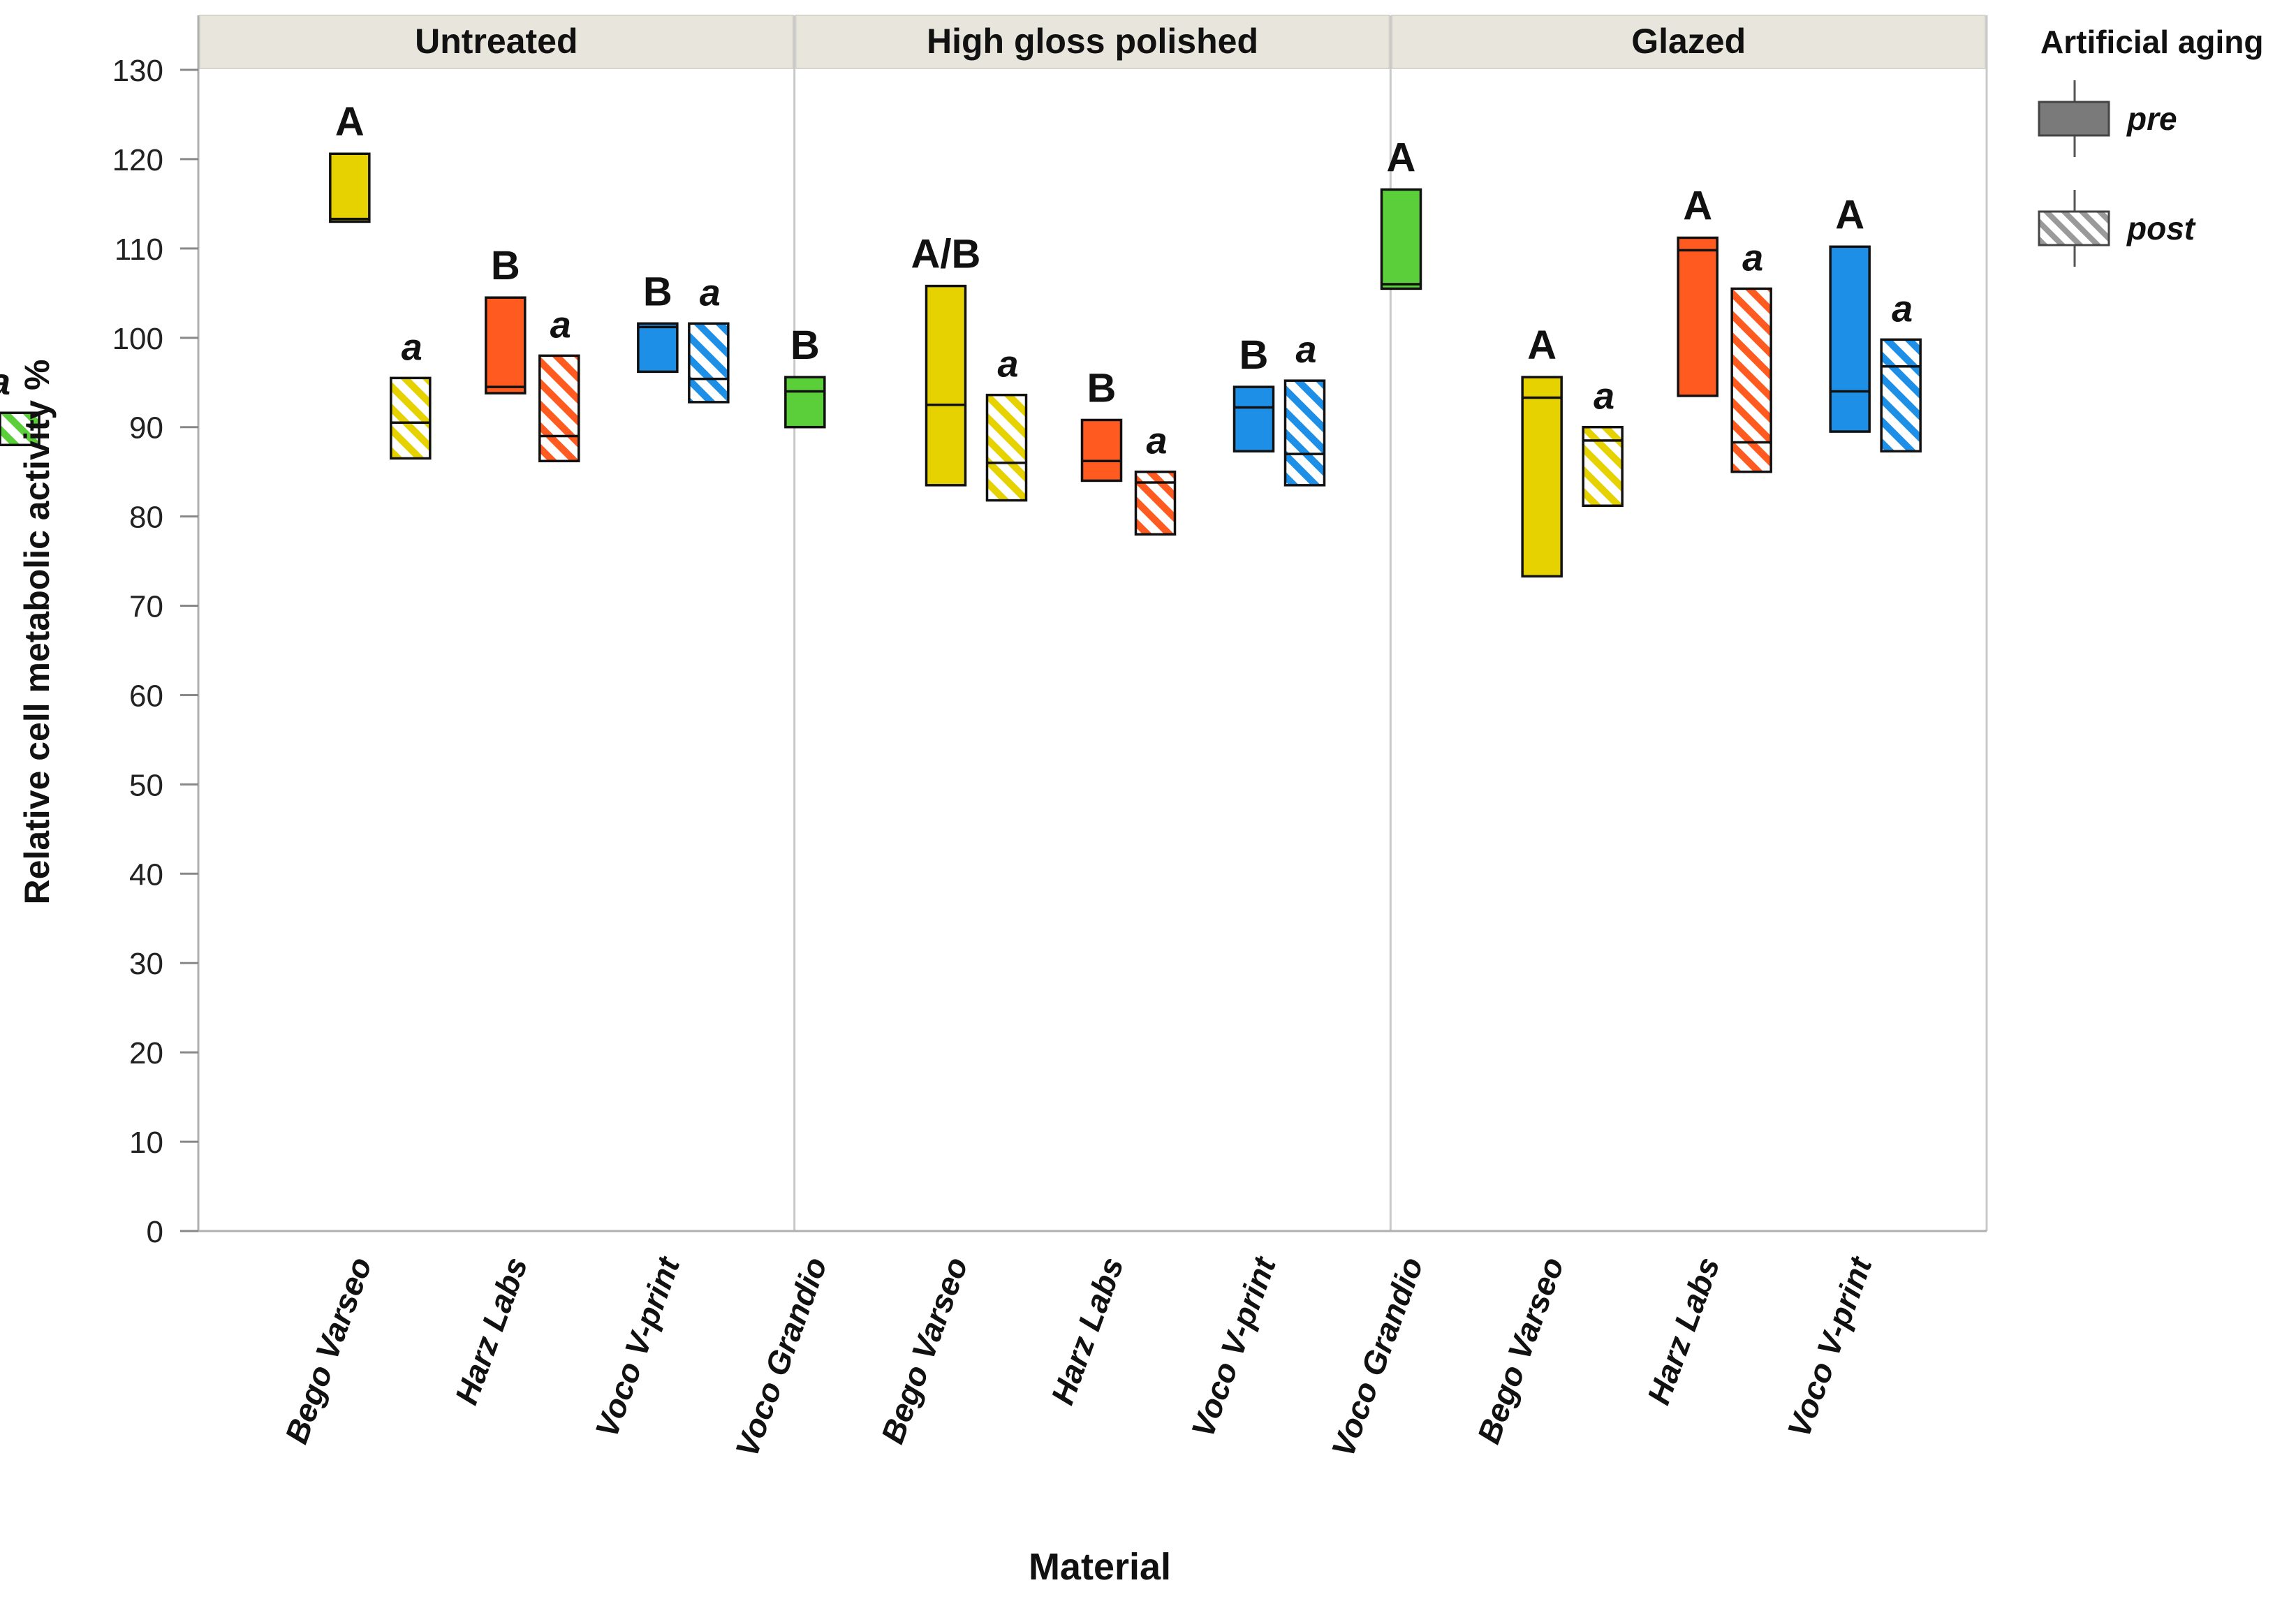 The height and width of the screenshot is (1606, 2296). I want to click on box-high-gloss-polished-voco-grandio-post: a, so click(20, 404).